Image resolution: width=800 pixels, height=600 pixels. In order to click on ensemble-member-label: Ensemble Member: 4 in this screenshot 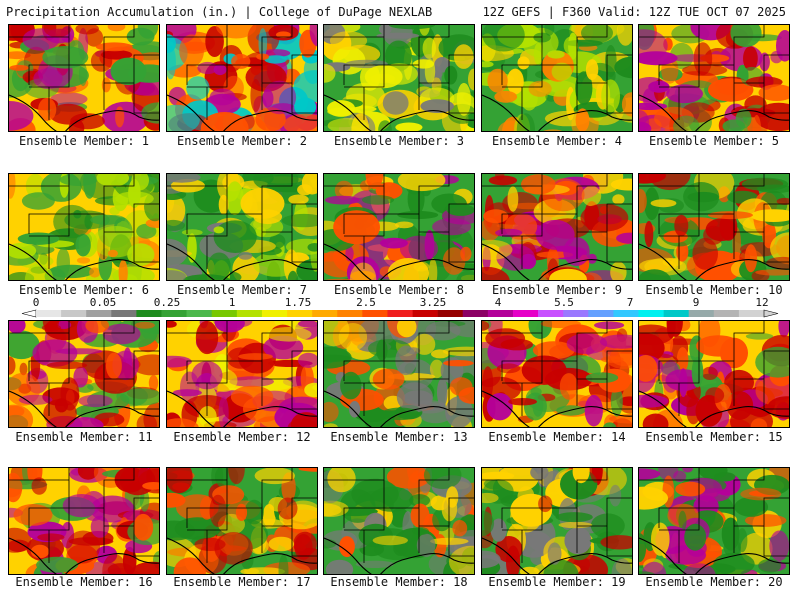, I will do `click(557, 141)`.